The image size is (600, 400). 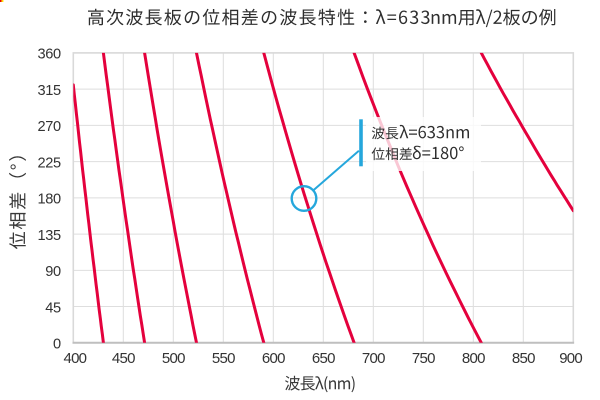 What do you see at coordinates (423, 358) in the screenshot?
I see `svg-text: 750` at bounding box center [423, 358].